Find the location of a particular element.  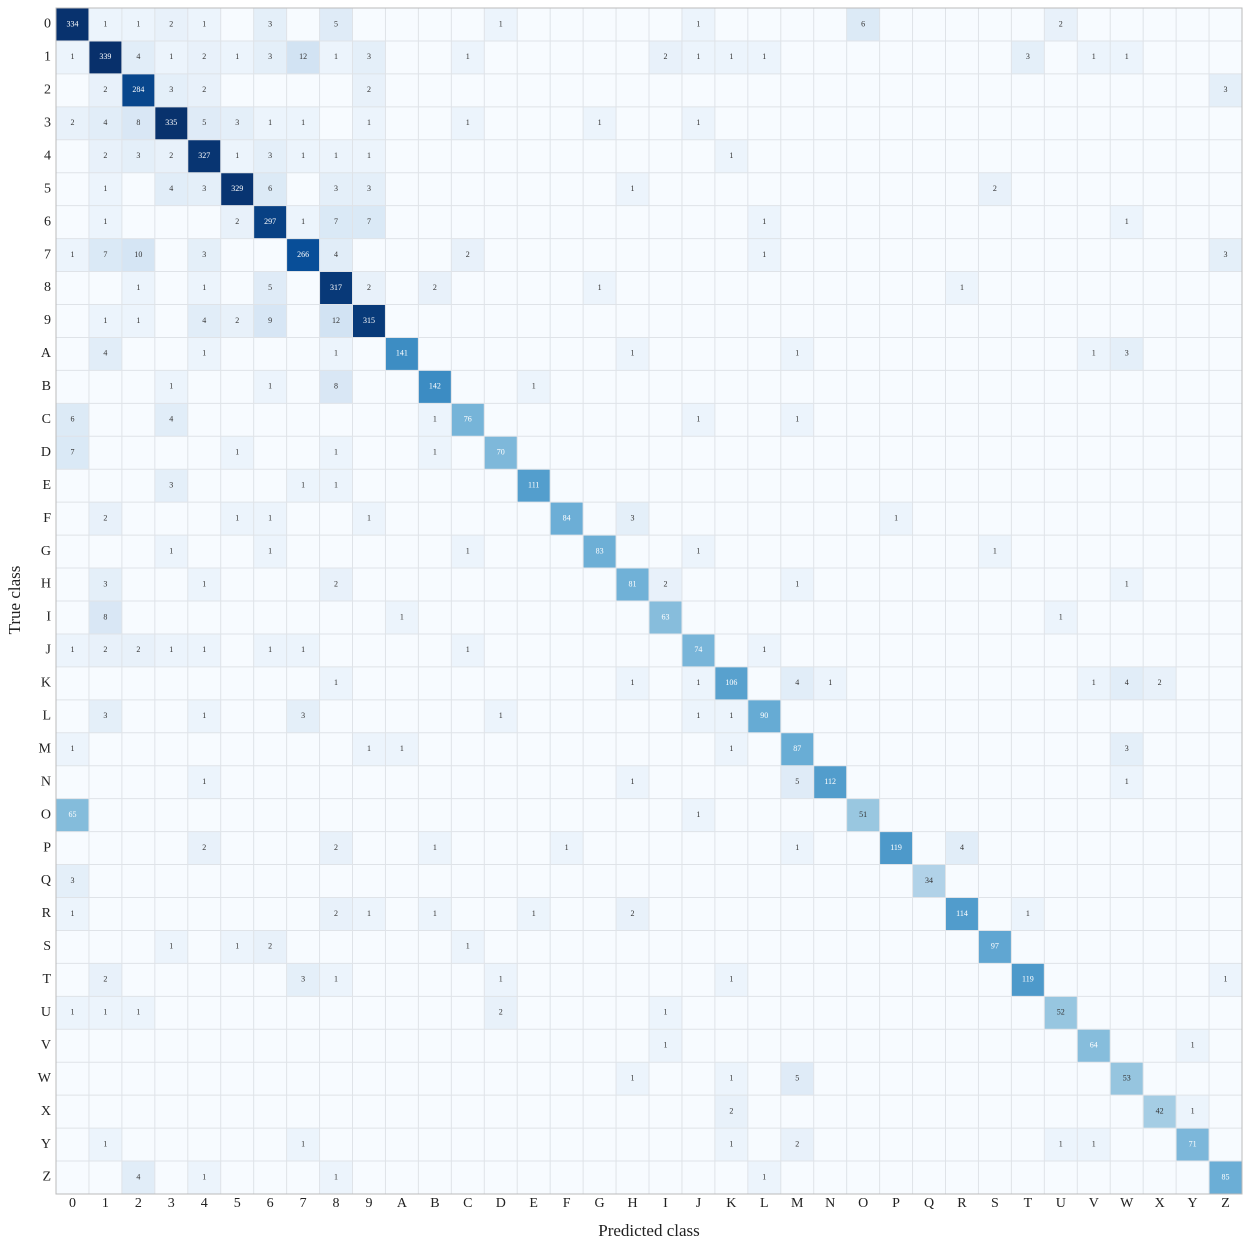

y-tick-label: K is located at coordinates (46, 683).